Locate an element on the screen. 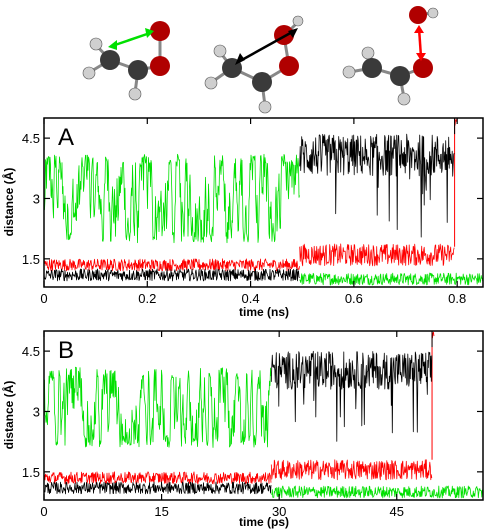 The width and height of the screenshot is (492, 530). panel-a-xlabel: time (ns) is located at coordinates (264, 312).